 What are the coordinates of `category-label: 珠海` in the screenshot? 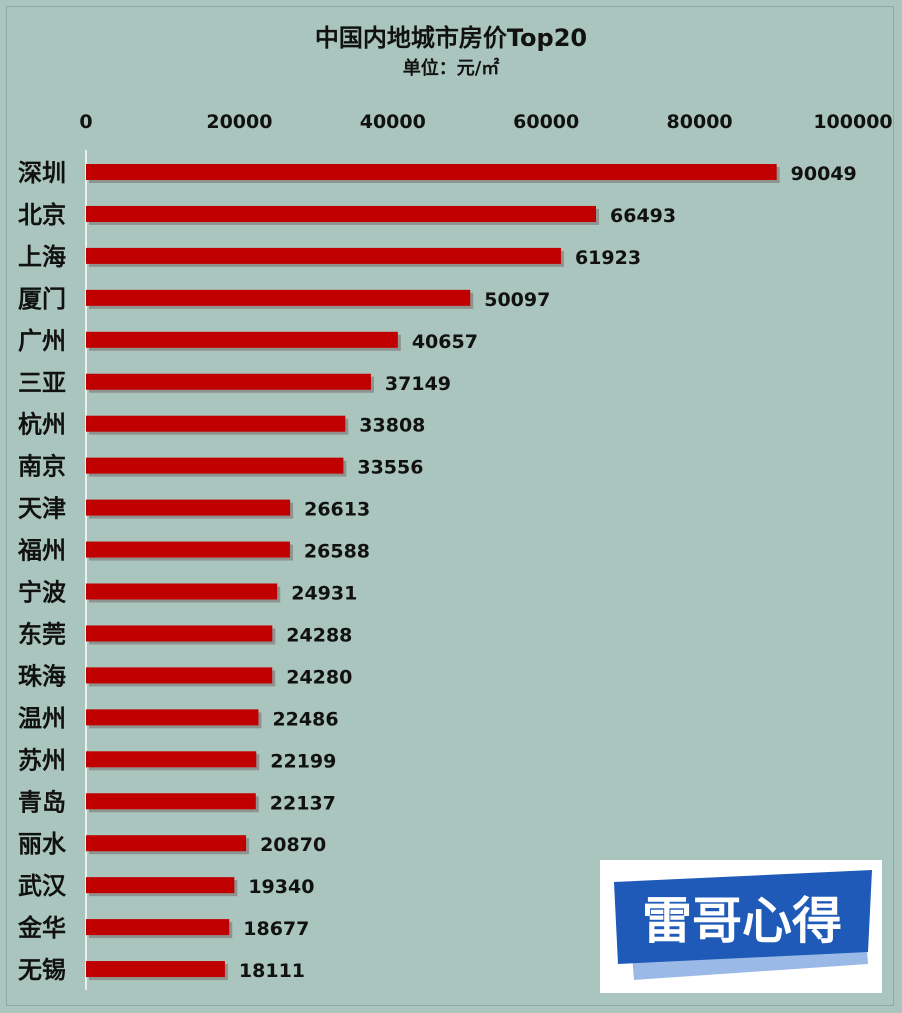 It's located at (42, 676).